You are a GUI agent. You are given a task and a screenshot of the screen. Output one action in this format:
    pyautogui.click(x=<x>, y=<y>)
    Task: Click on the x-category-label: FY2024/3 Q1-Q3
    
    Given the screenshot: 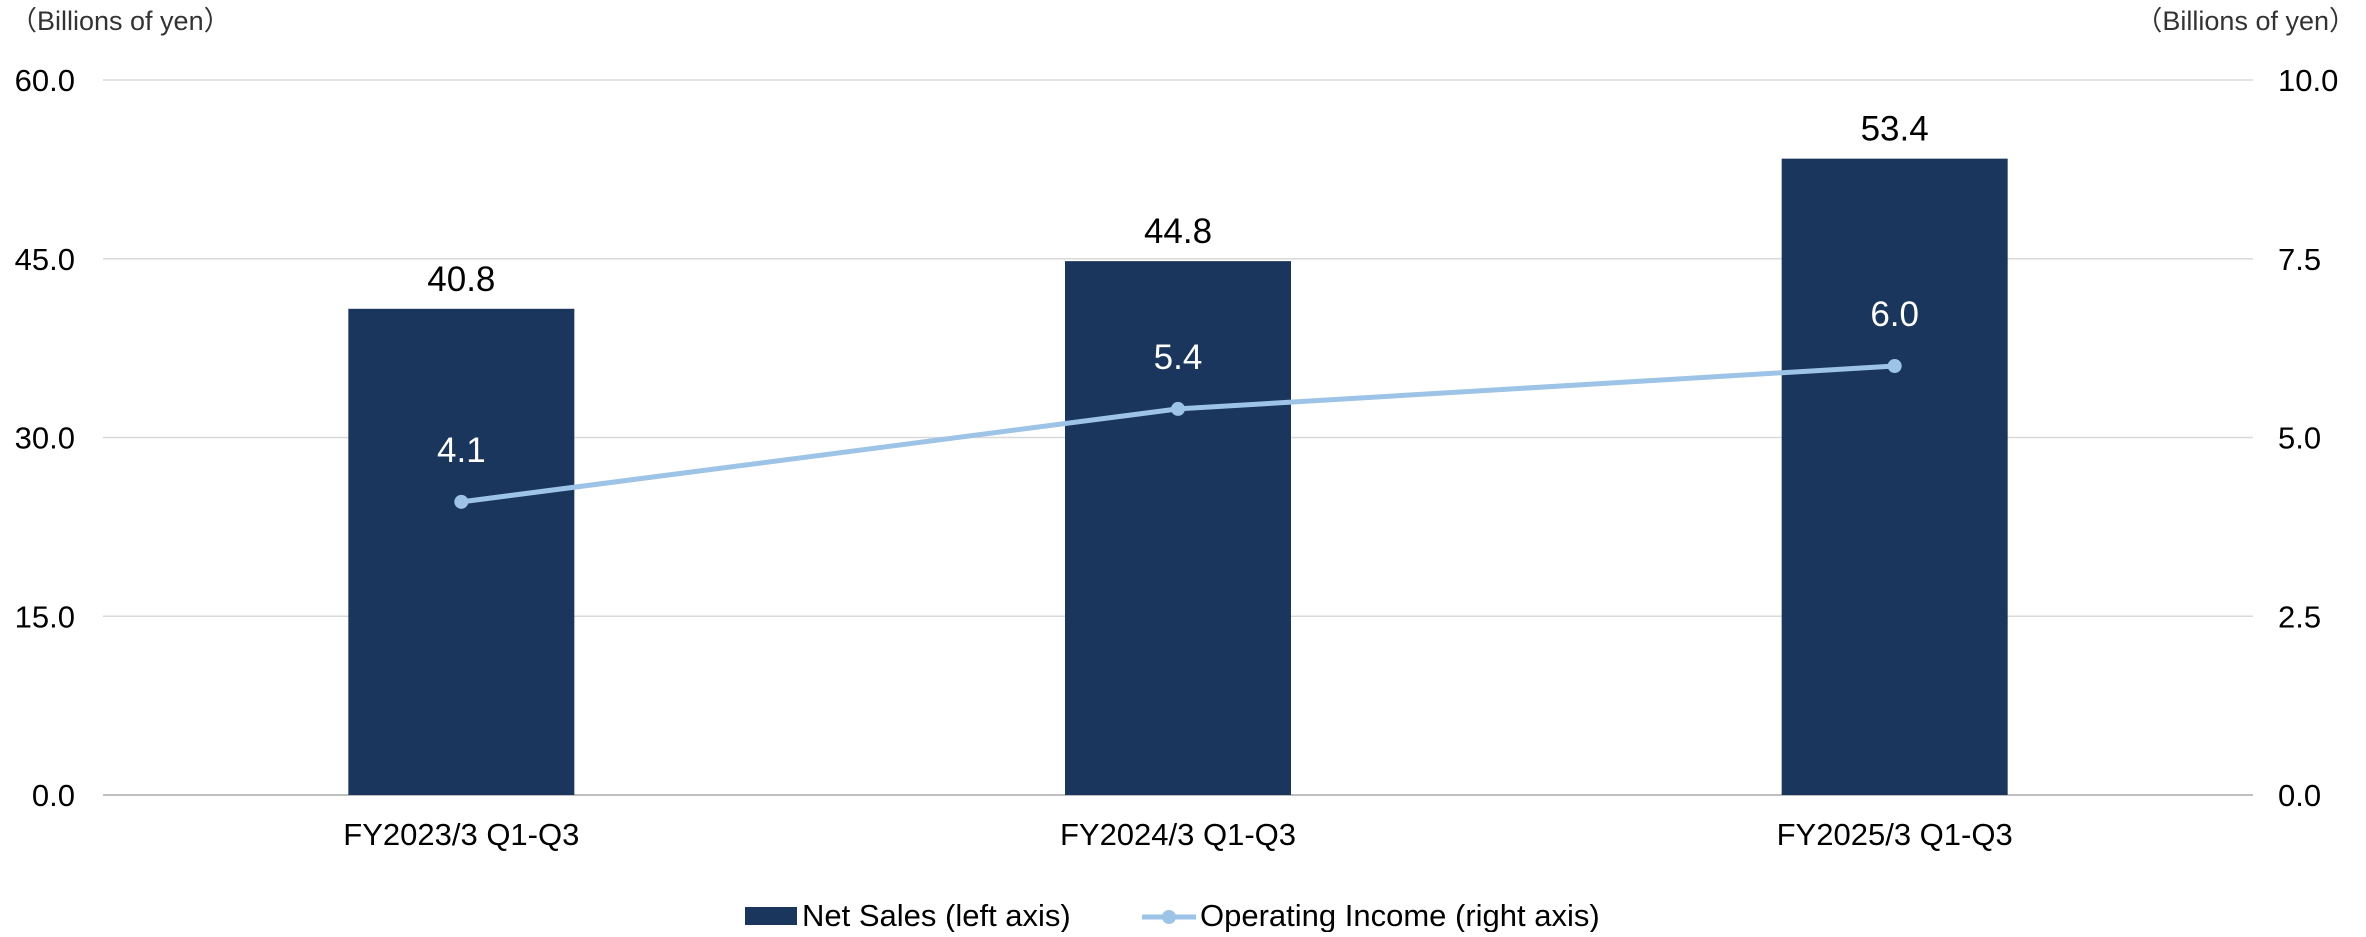 What is the action you would take?
    pyautogui.click(x=1178, y=834)
    